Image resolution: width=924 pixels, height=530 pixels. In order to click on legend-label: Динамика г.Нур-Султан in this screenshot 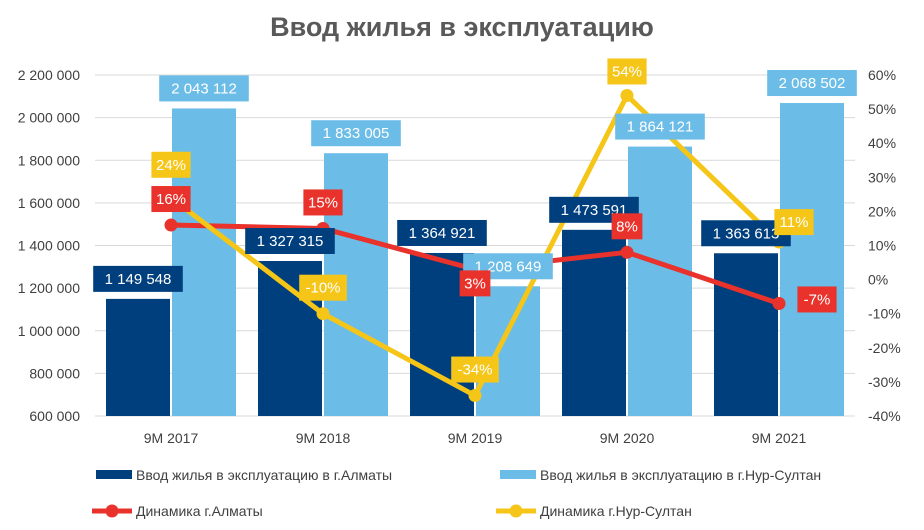, I will do `click(616, 511)`.